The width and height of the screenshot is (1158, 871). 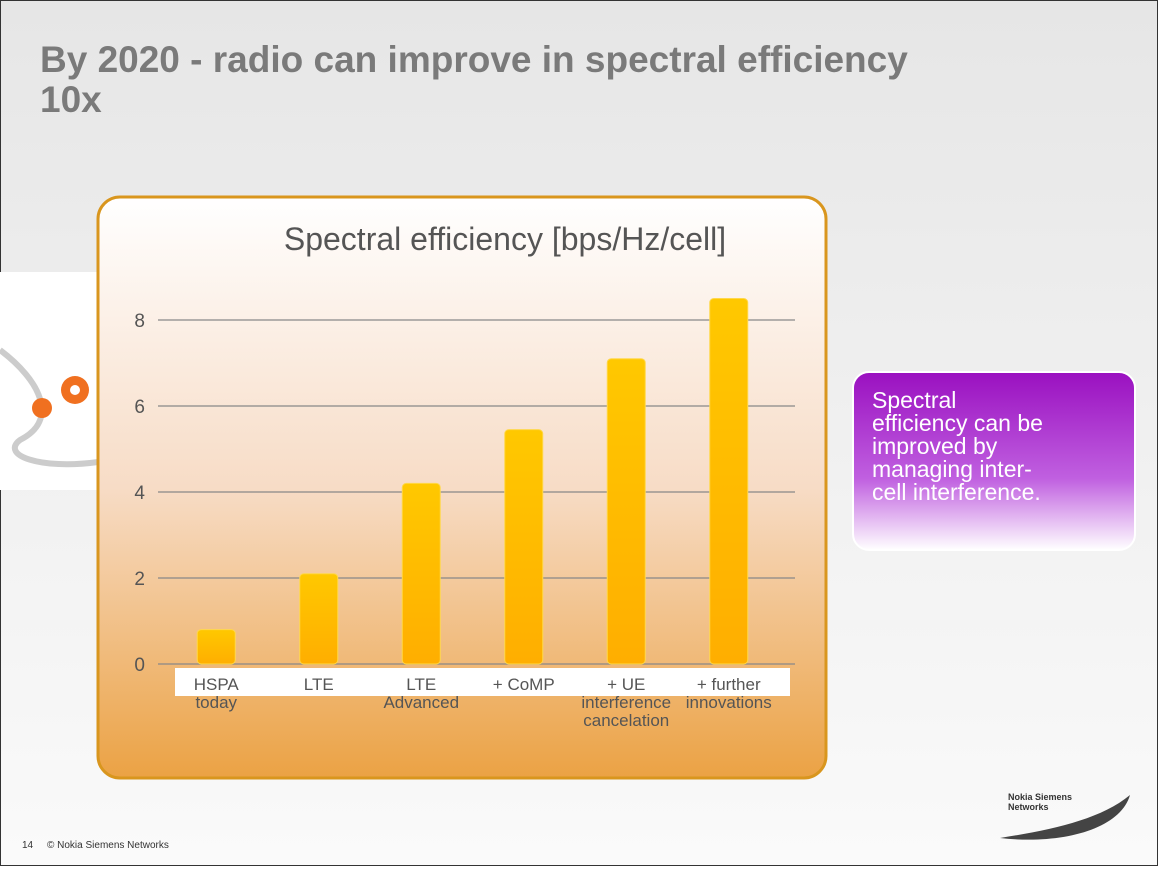 What do you see at coordinates (217, 693) in the screenshot?
I see `x-tick-label: HSPA today` at bounding box center [217, 693].